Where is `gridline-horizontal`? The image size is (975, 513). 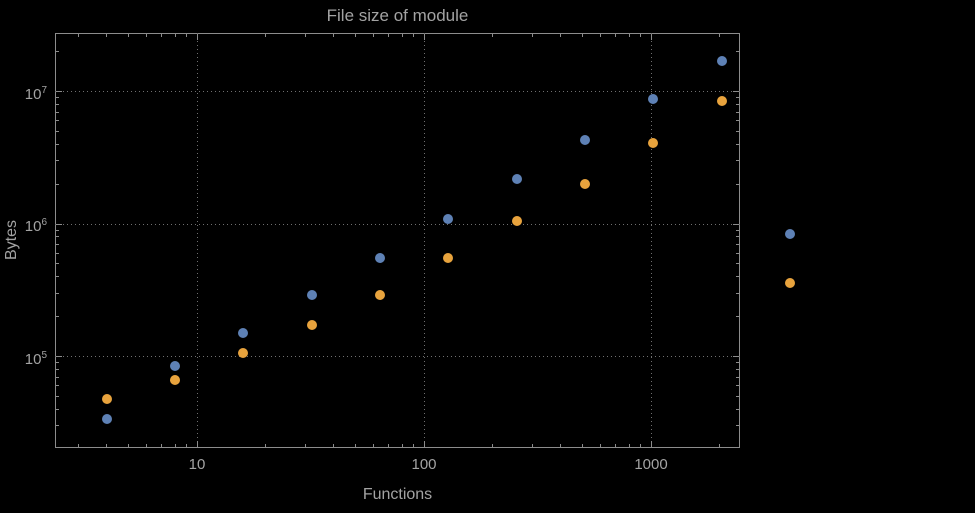
gridline-horizontal is located at coordinates (397, 356).